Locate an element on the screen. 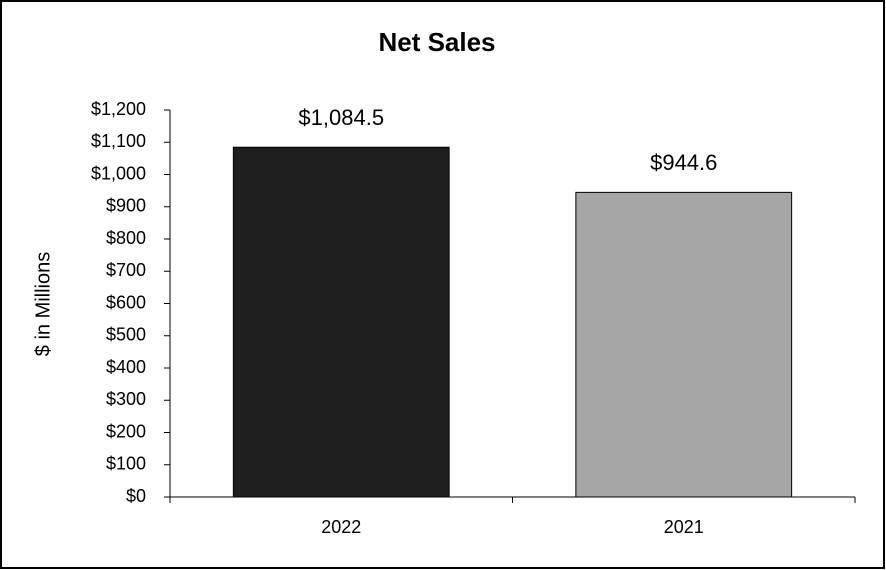 This screenshot has height=570, width=886. data-label: $1,084.5 is located at coordinates (341, 117).